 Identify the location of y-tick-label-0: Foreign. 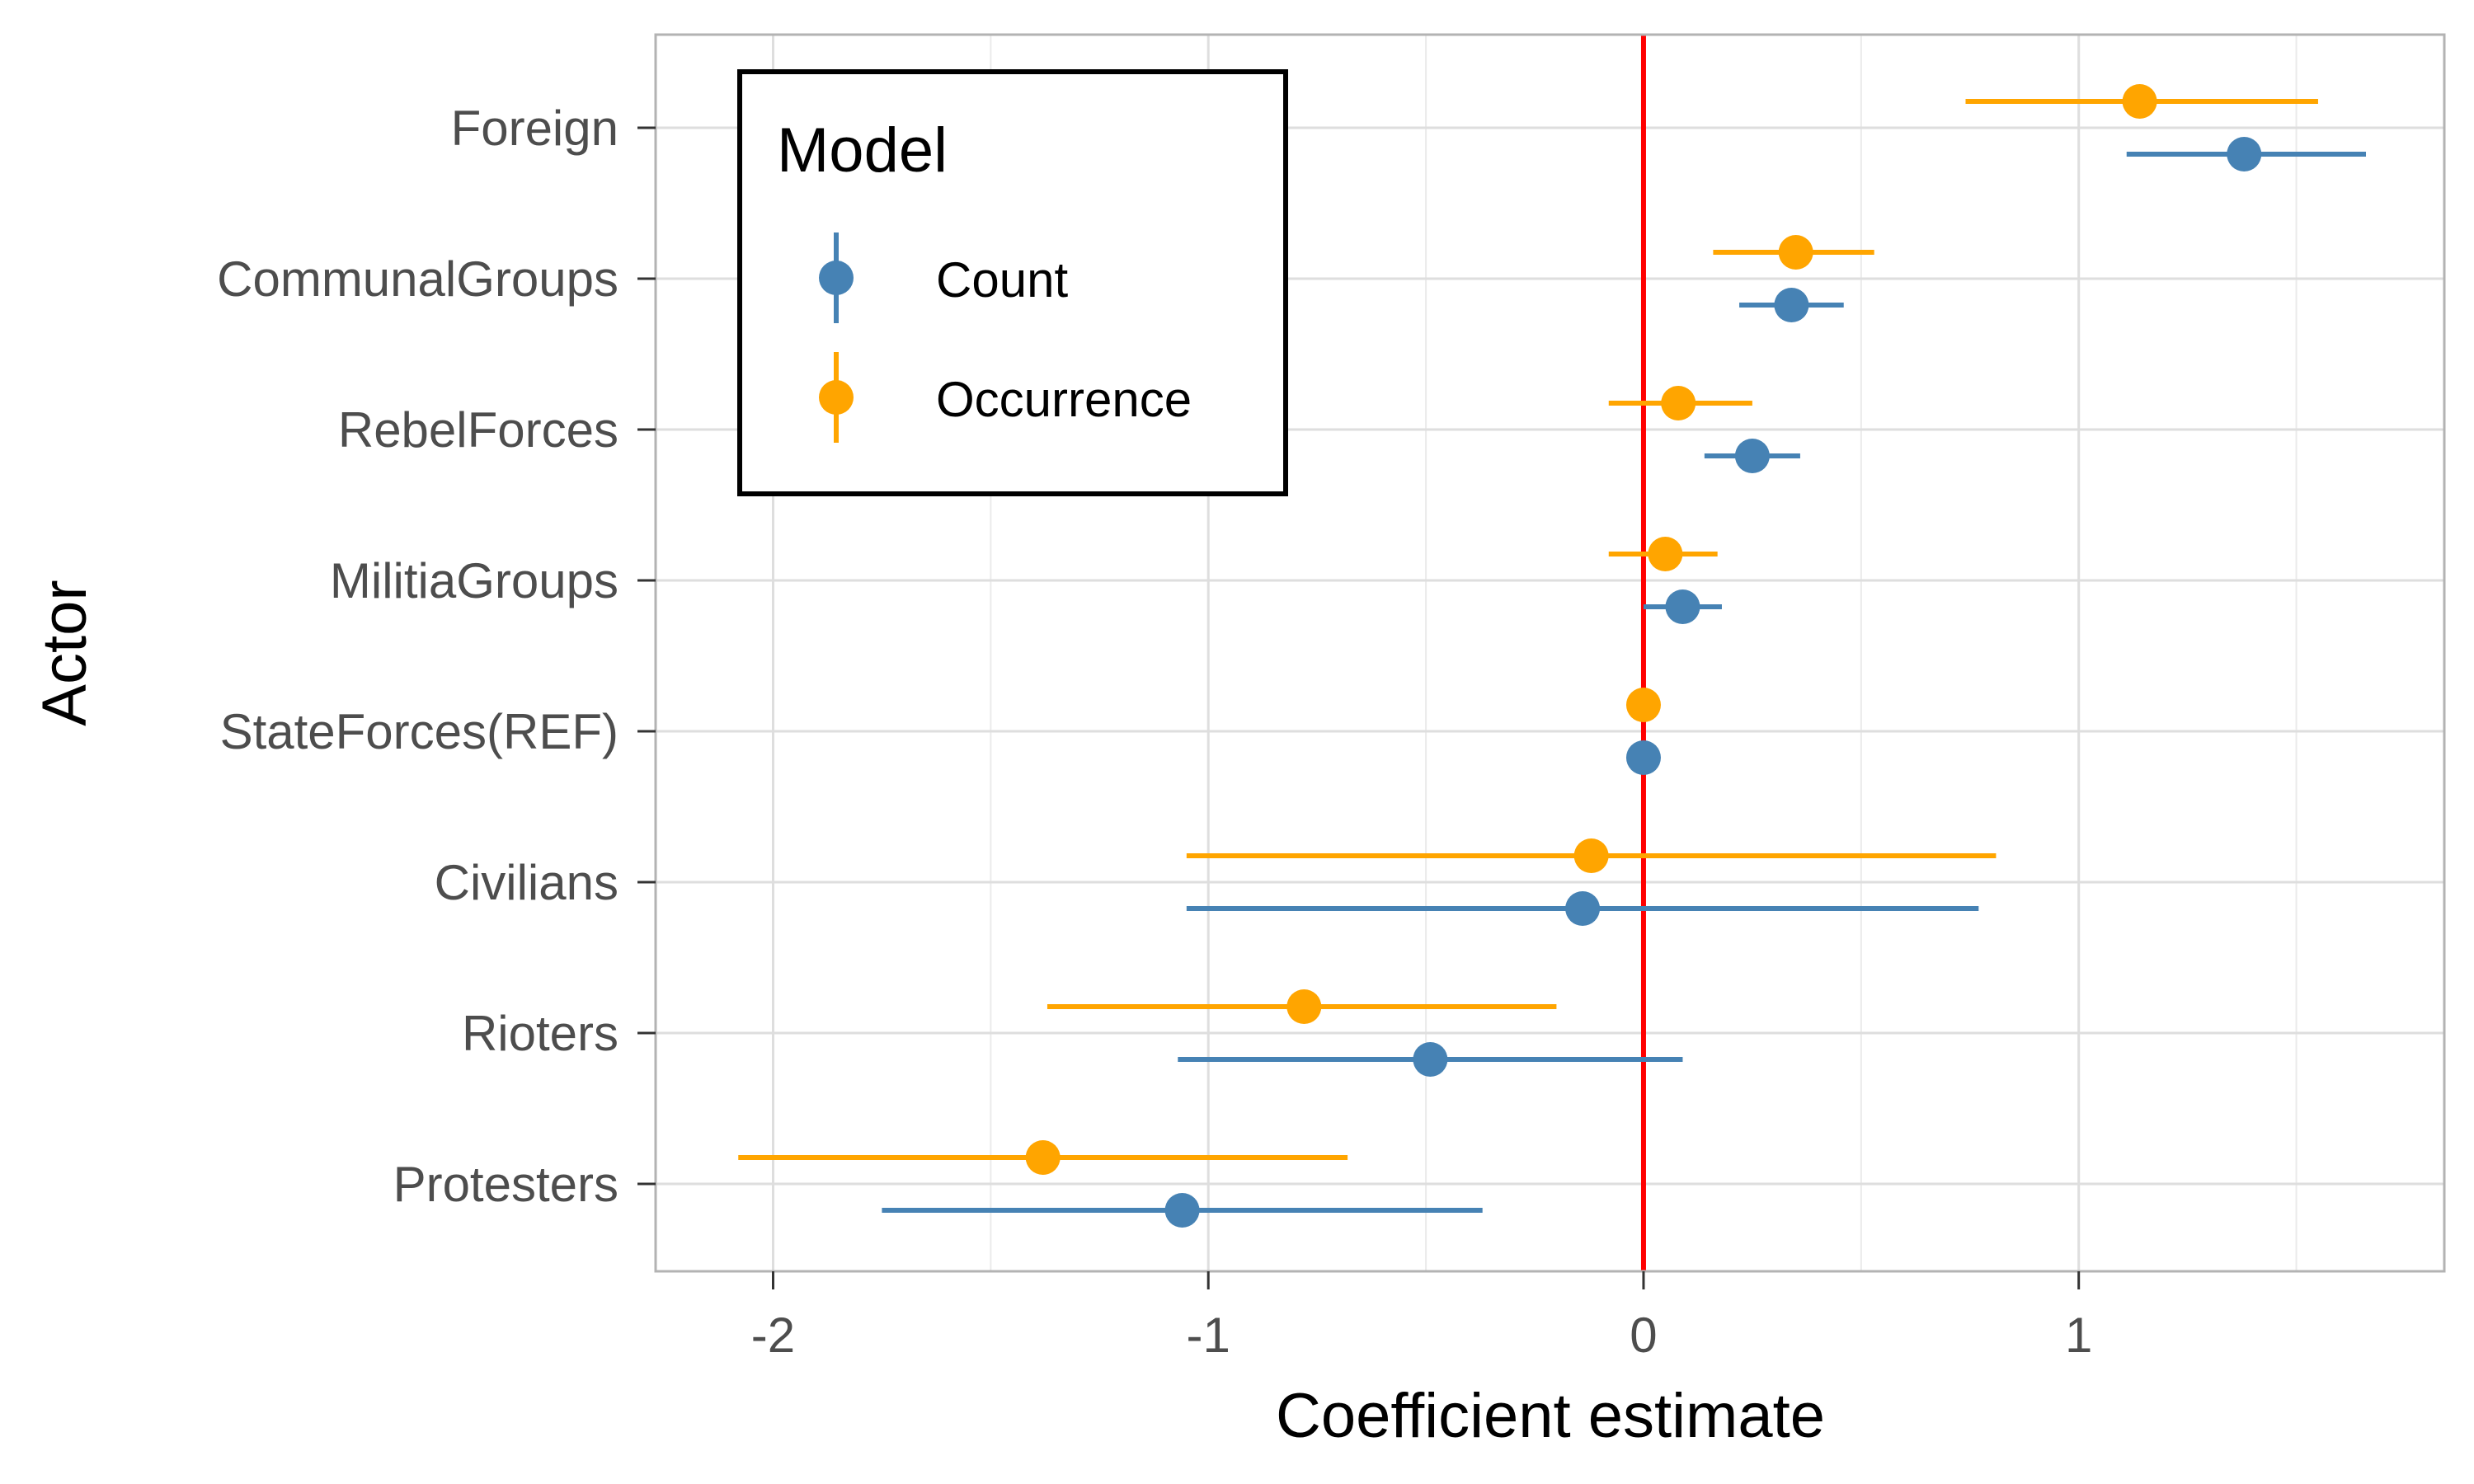
(534, 128).